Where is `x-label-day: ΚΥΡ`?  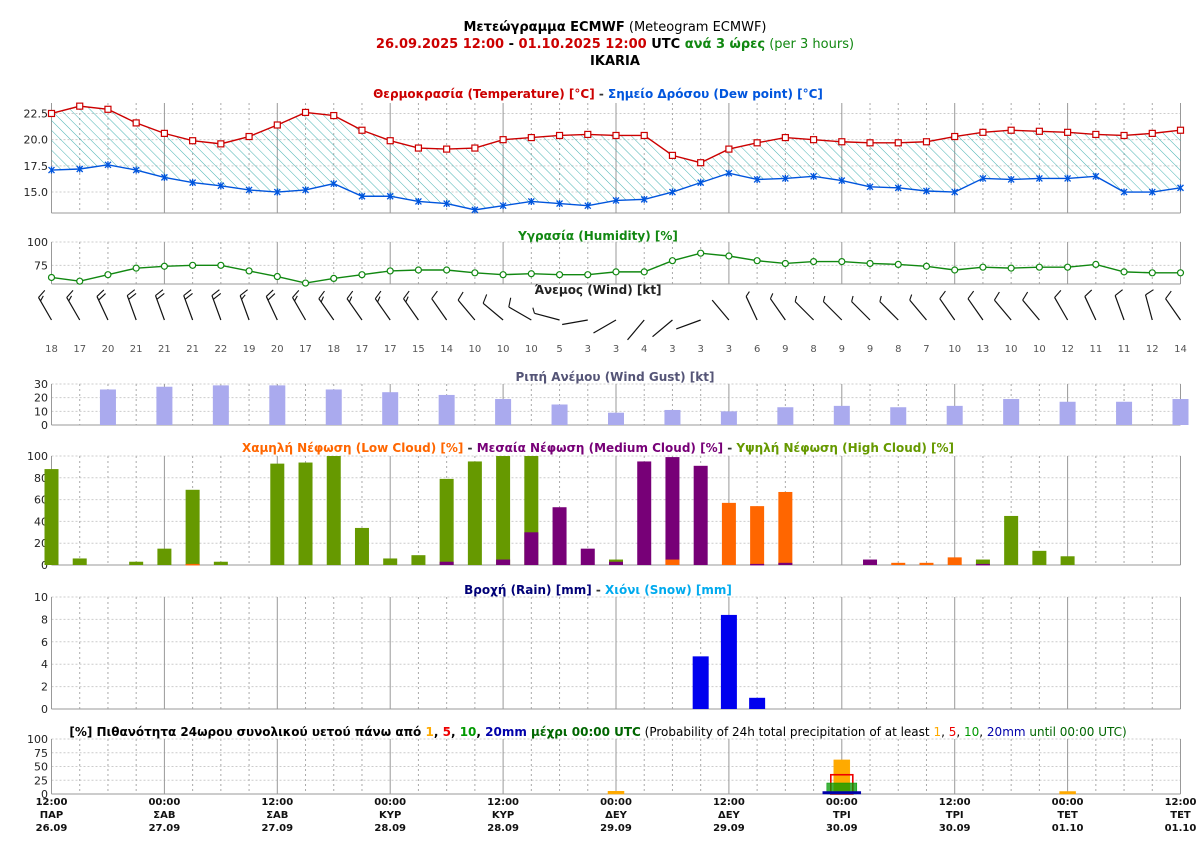
x-label-day: ΚΥΡ is located at coordinates (390, 815).